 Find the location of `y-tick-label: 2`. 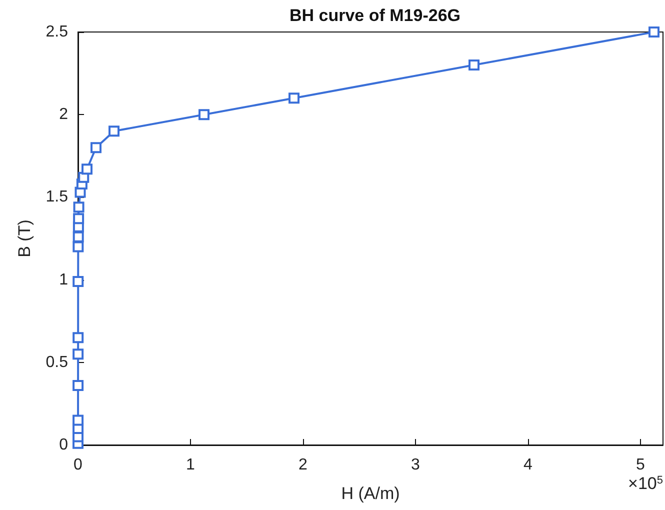

y-tick-label: 2 is located at coordinates (63, 115).